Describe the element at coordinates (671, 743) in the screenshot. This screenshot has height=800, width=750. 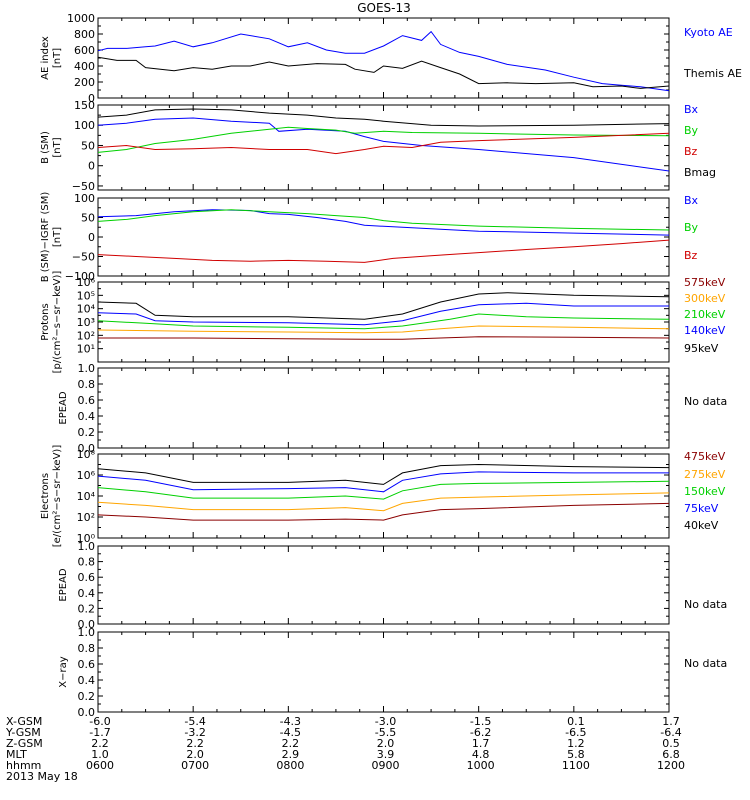
I see `ephemeris-value: 0.5` at that location.